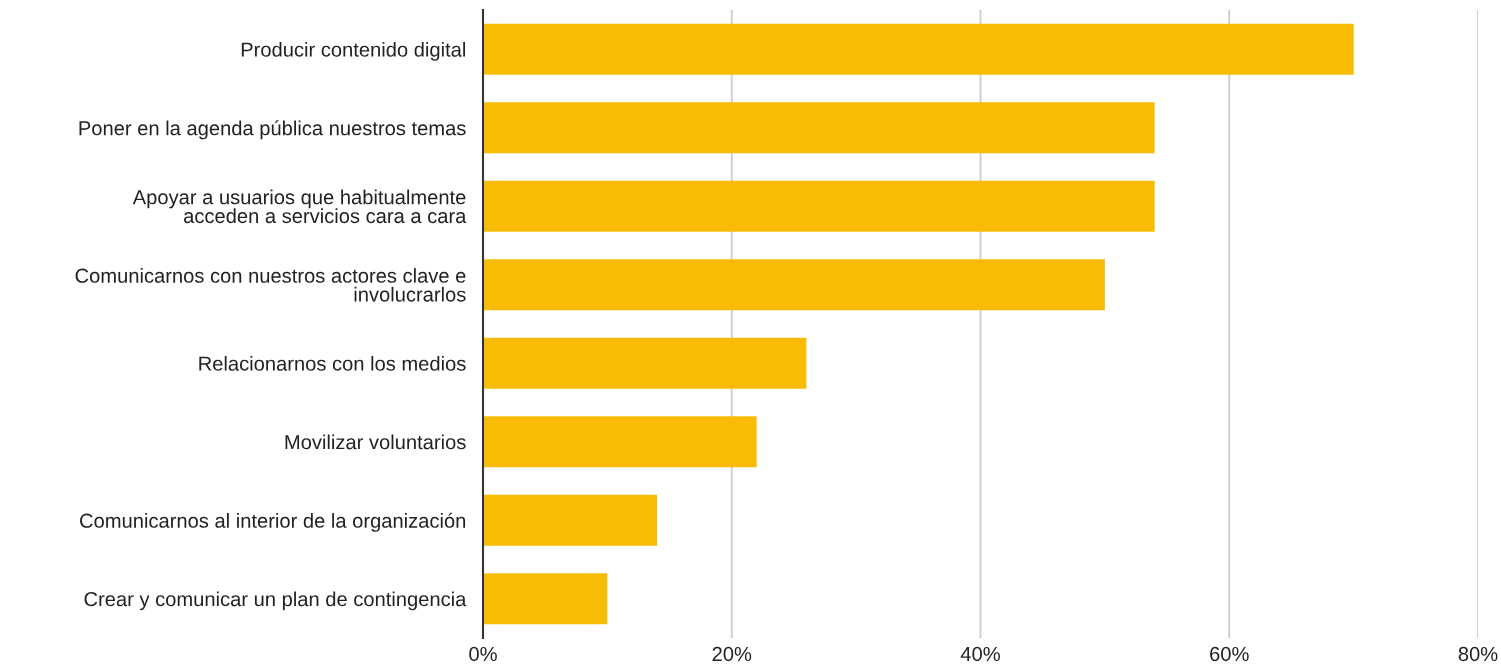 This screenshot has width=1501, height=666. What do you see at coordinates (275, 601) in the screenshot?
I see `y-tick-label: Crear y comunicar un plan de contingencia` at bounding box center [275, 601].